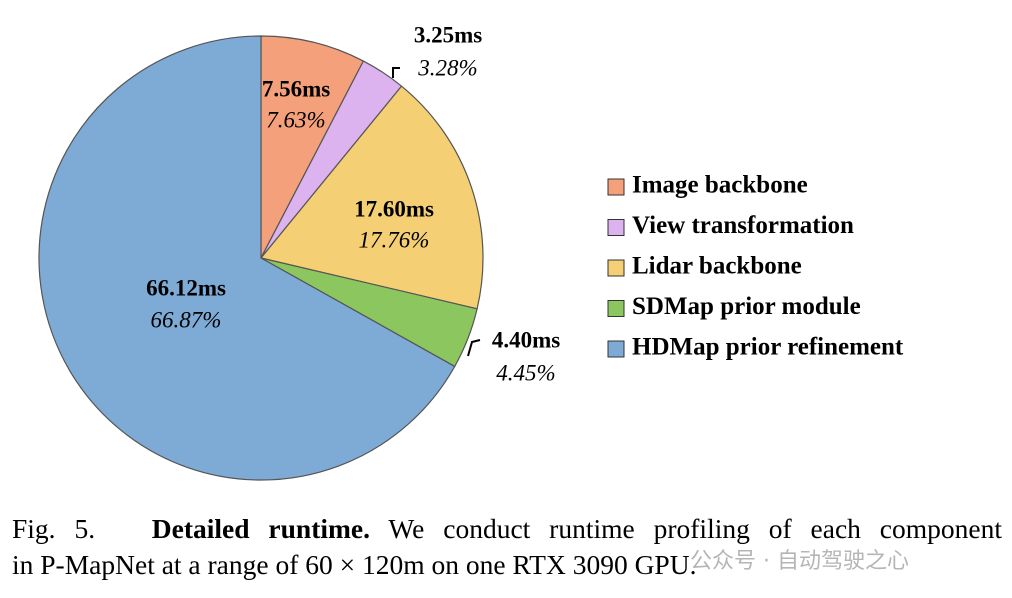 The image size is (1012, 598). I want to click on runtime-label: 66.12ms, so click(186, 287).